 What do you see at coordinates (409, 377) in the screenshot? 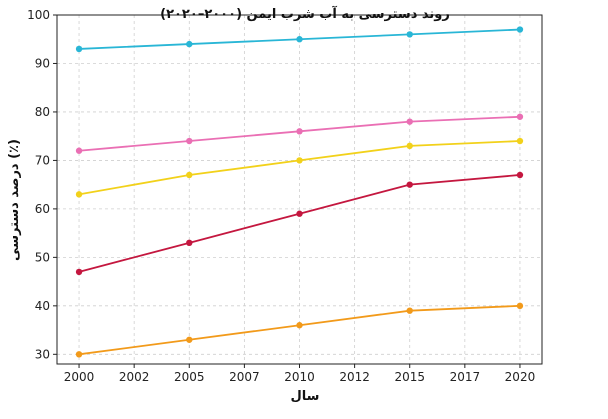
I see `x-tick-label: 2015` at bounding box center [409, 377].